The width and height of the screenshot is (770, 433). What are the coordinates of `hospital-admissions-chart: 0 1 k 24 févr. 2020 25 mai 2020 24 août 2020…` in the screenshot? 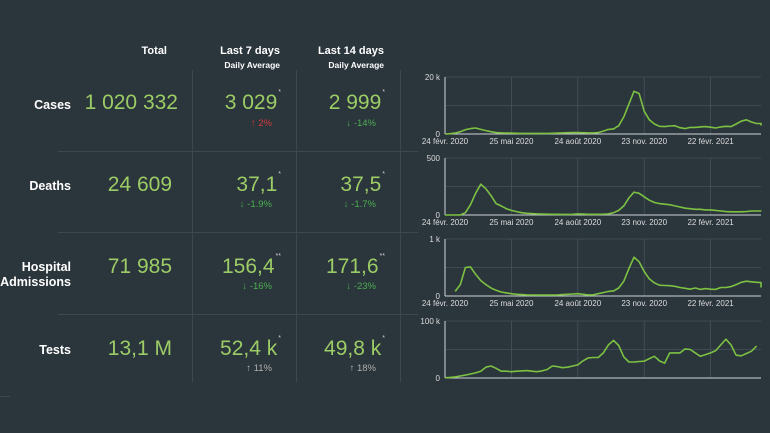 It's located at (592, 271).